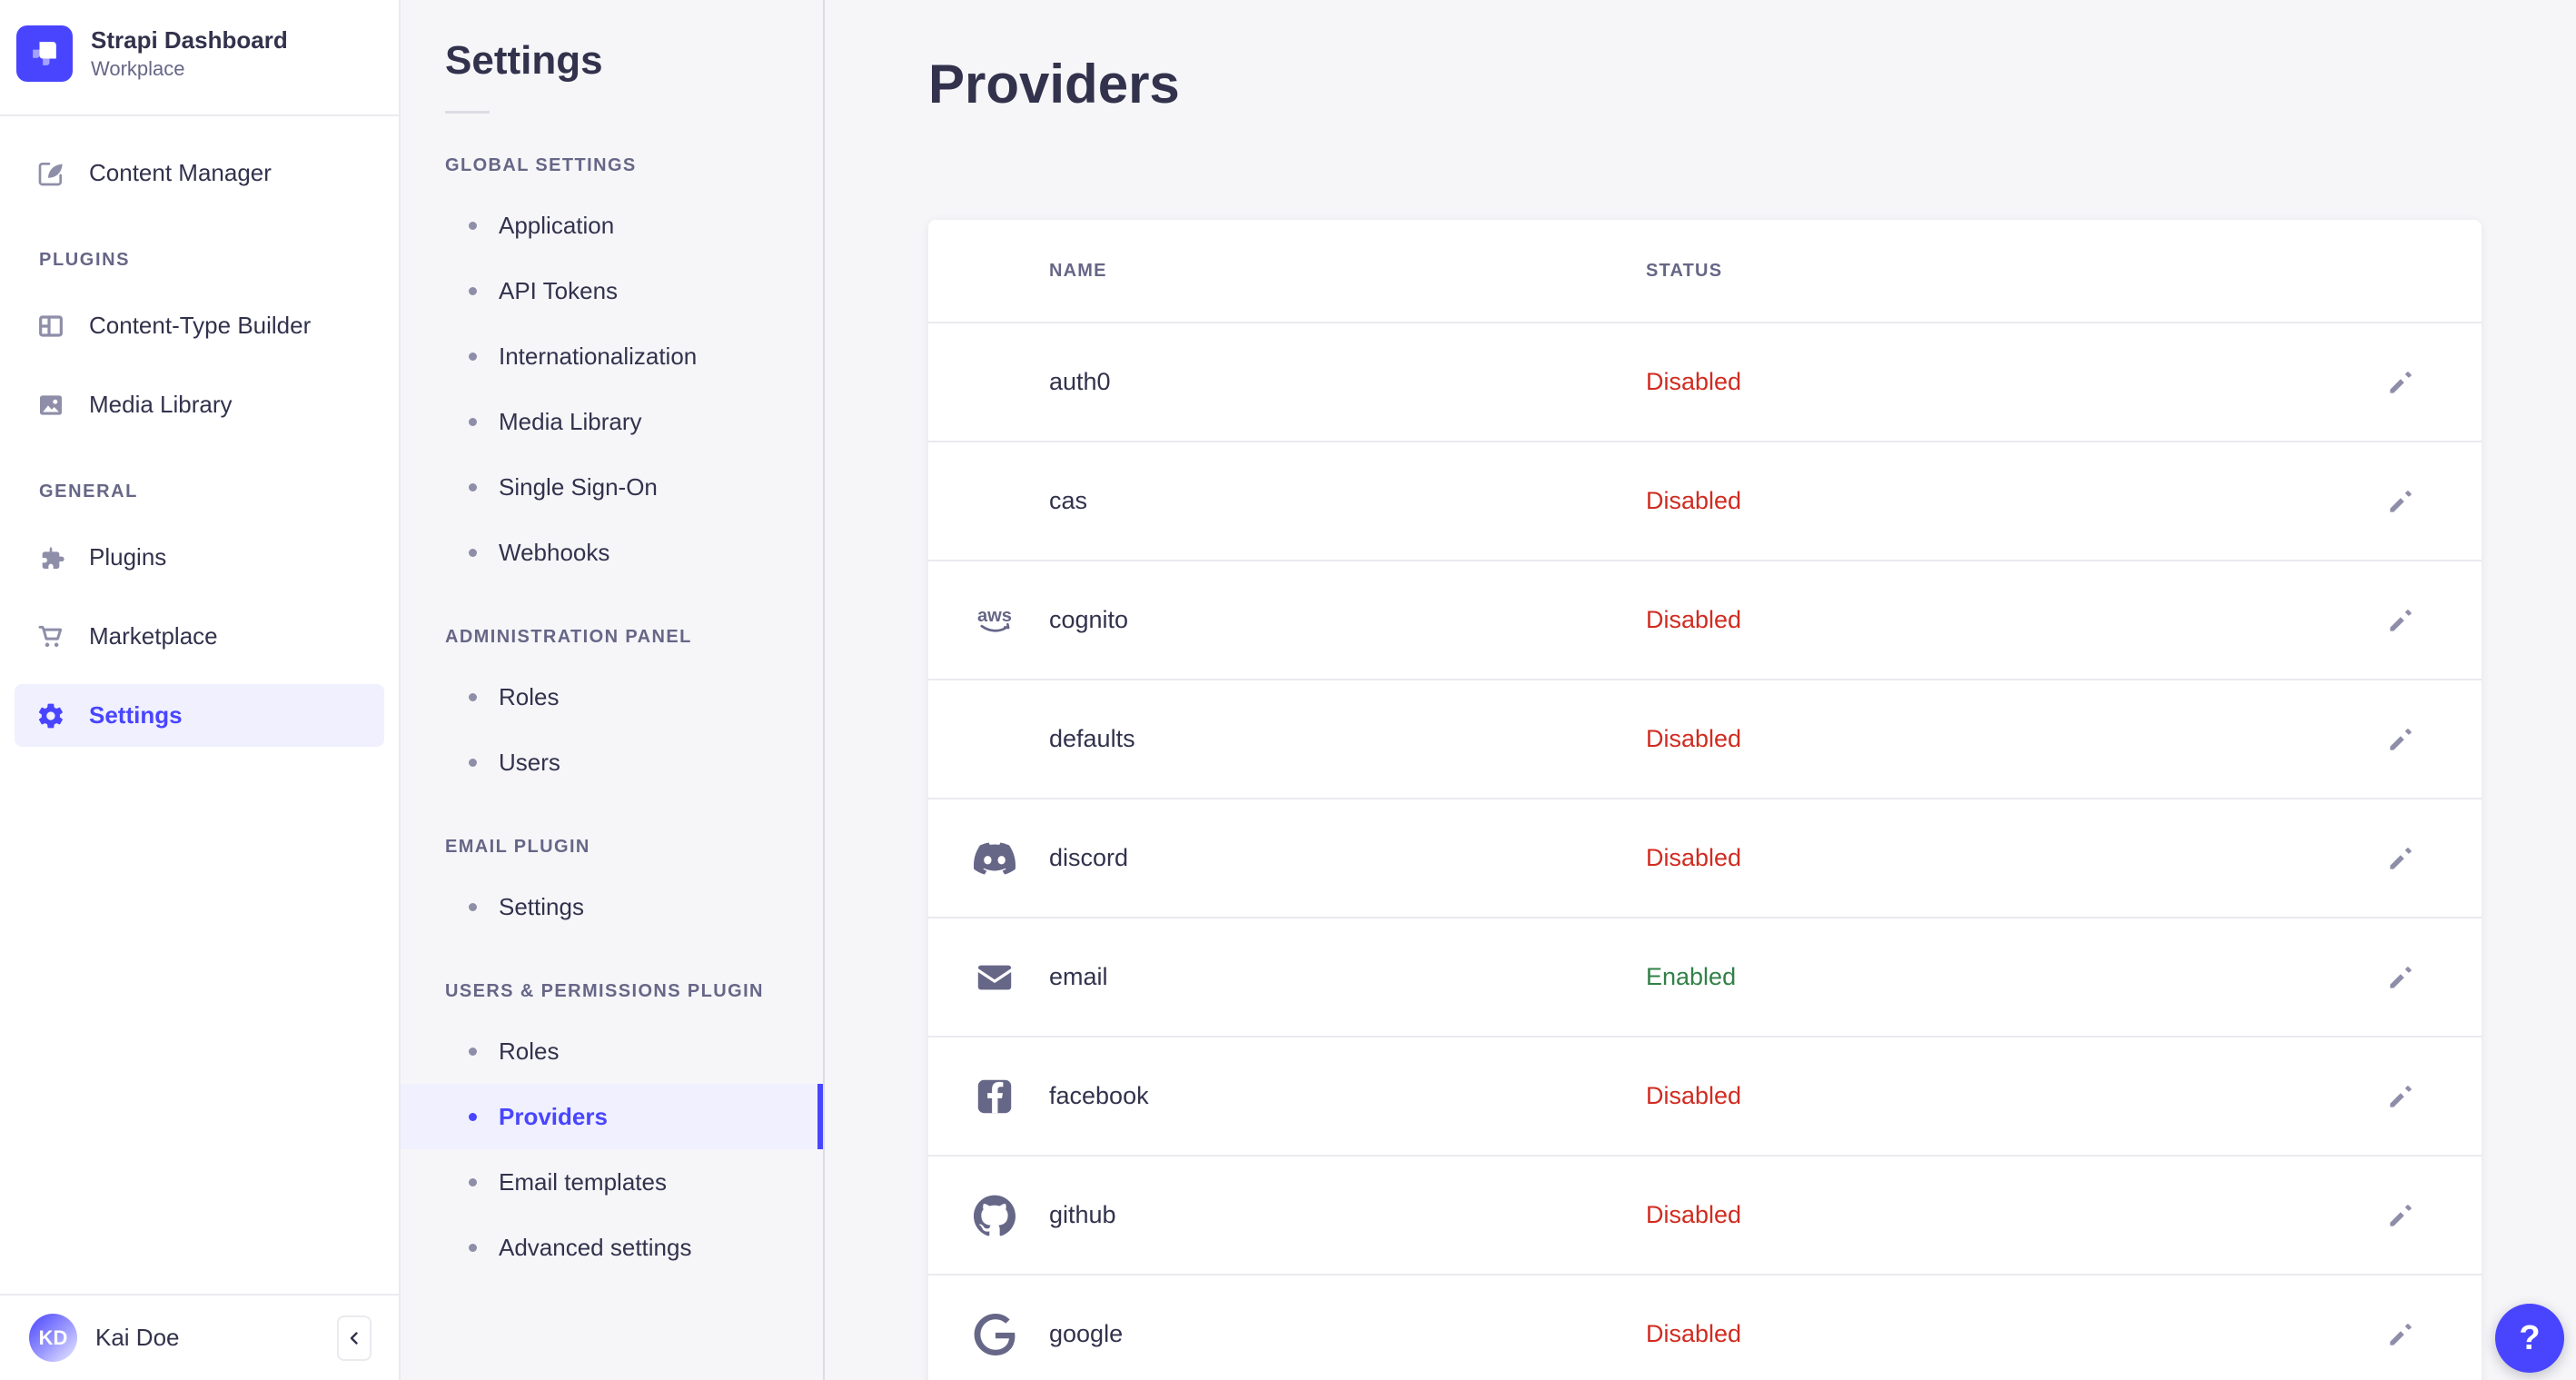  What do you see at coordinates (1086, 1333) in the screenshot?
I see `provider-name: google` at bounding box center [1086, 1333].